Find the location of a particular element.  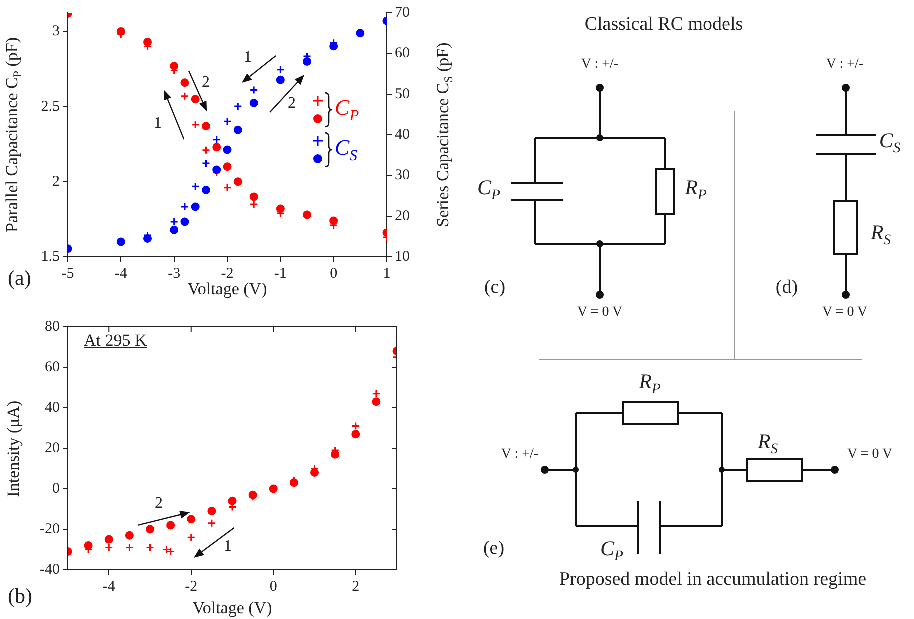

x-tick-label: -5 is located at coordinates (68, 274).